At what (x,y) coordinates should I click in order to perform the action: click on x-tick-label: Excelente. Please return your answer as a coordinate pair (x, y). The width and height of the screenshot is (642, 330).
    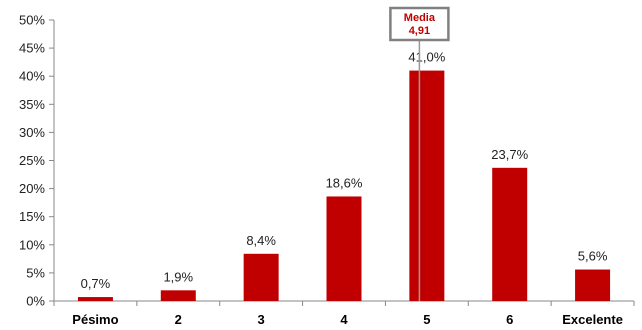
    Looking at the image, I should click on (592, 319).